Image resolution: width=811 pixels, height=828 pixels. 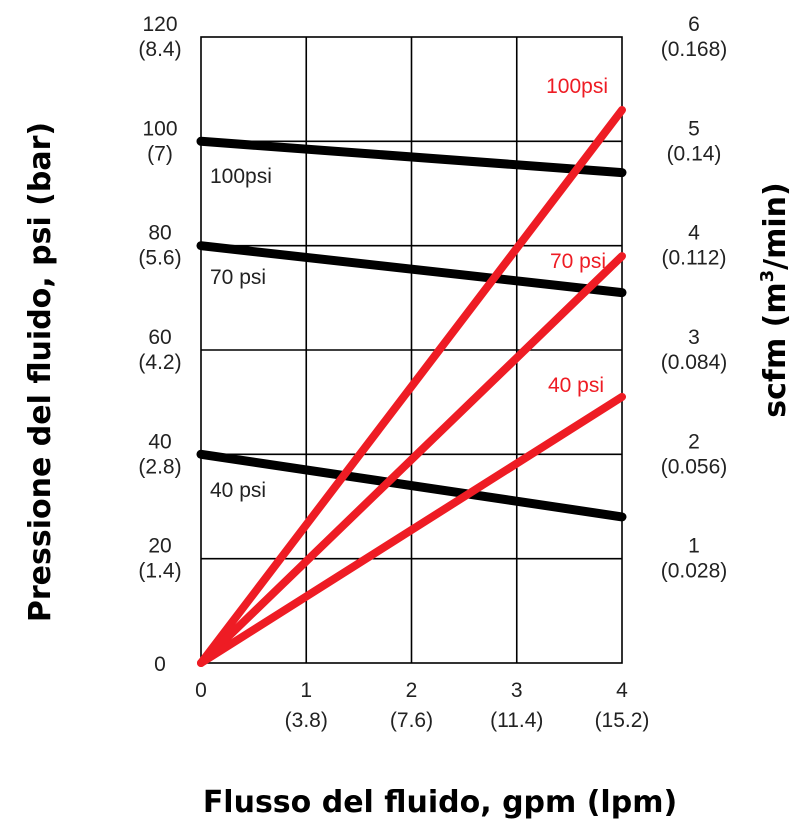 What do you see at coordinates (694, 362) in the screenshot?
I see `y-right-tick-sublabel: (0.084)` at bounding box center [694, 362].